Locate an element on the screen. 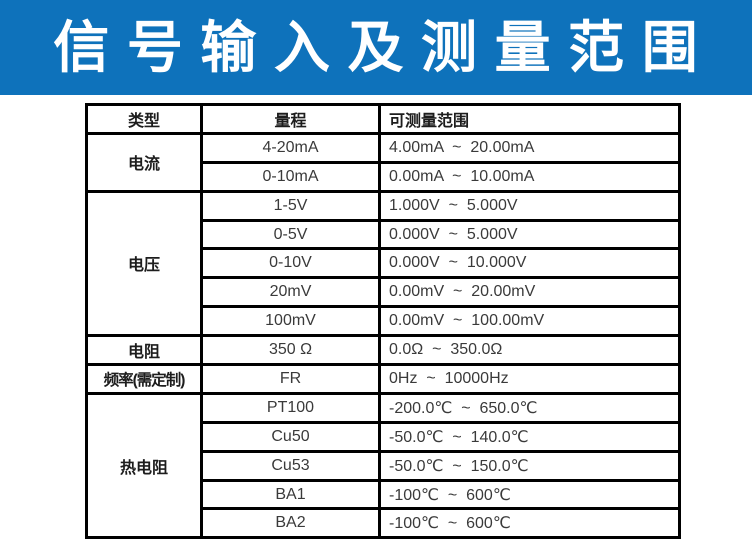 This screenshot has width=752, height=540. measure-cell: -50.0℃ ~ 150.0℃ is located at coordinates (529, 466).